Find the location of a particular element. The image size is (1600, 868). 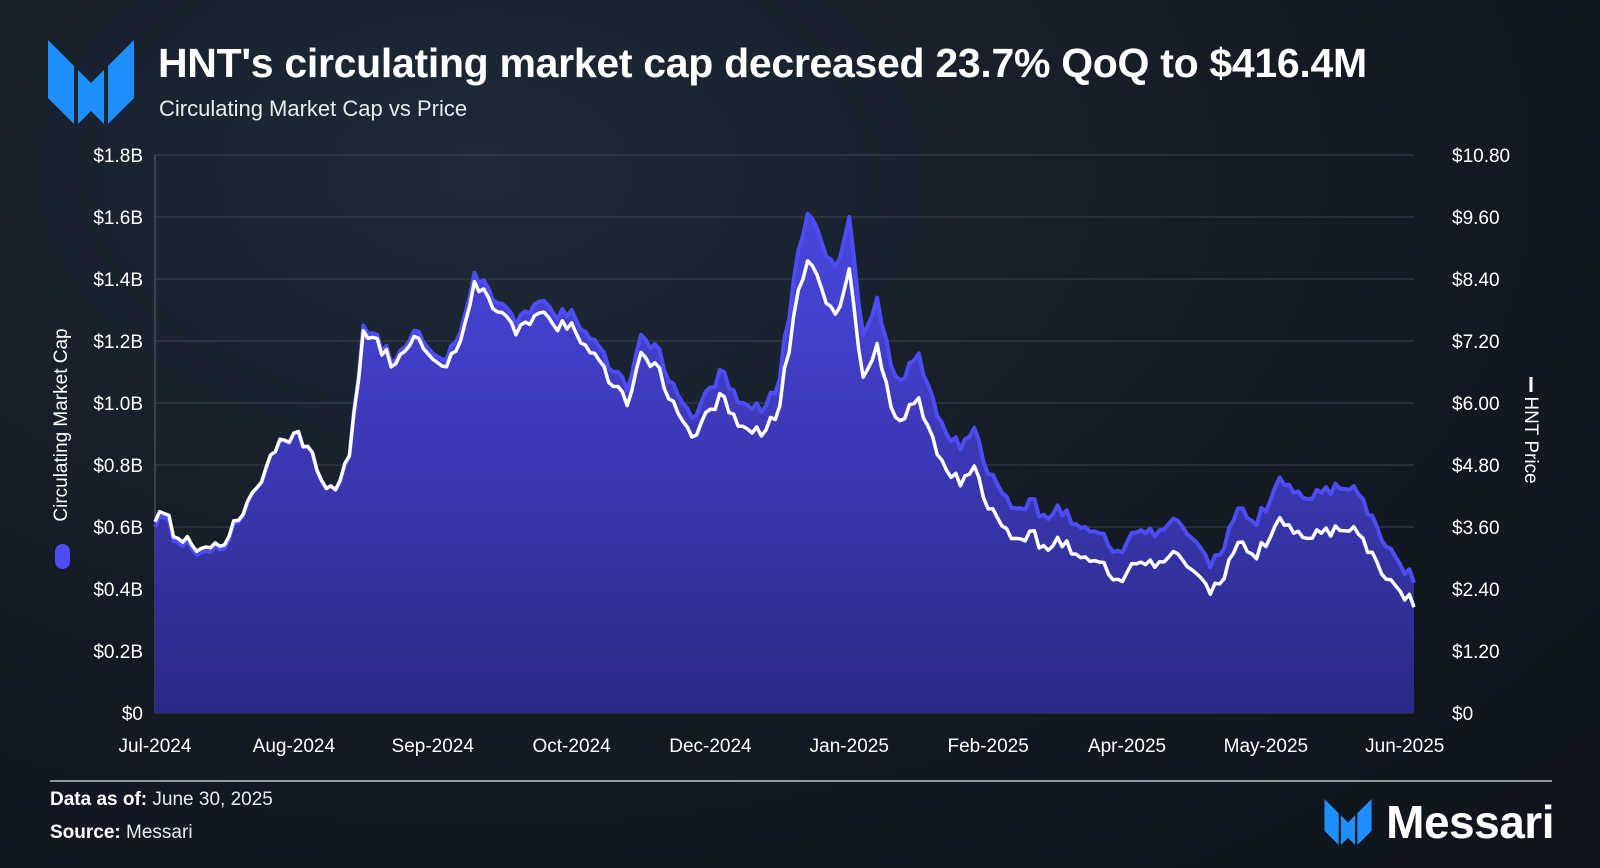

left-tick-label: $1.4B is located at coordinates (118, 280).